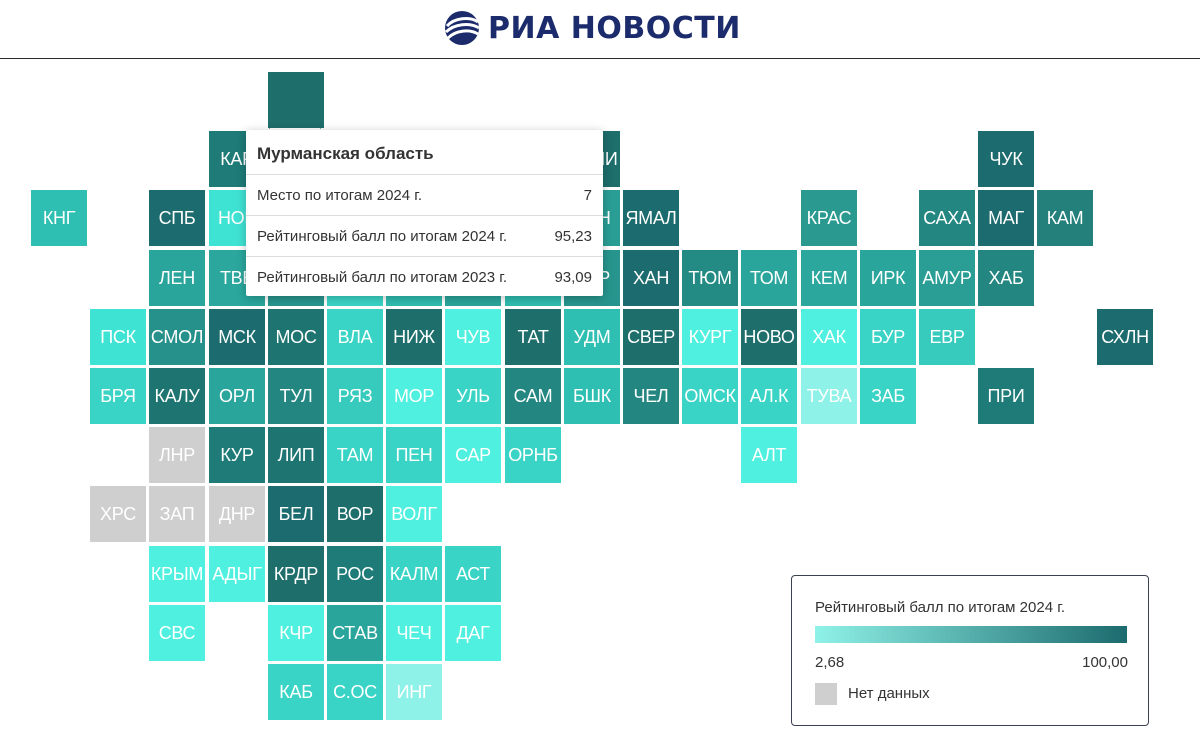  What do you see at coordinates (355, 514) in the screenshot?
I see `region-tile: ВОР` at bounding box center [355, 514].